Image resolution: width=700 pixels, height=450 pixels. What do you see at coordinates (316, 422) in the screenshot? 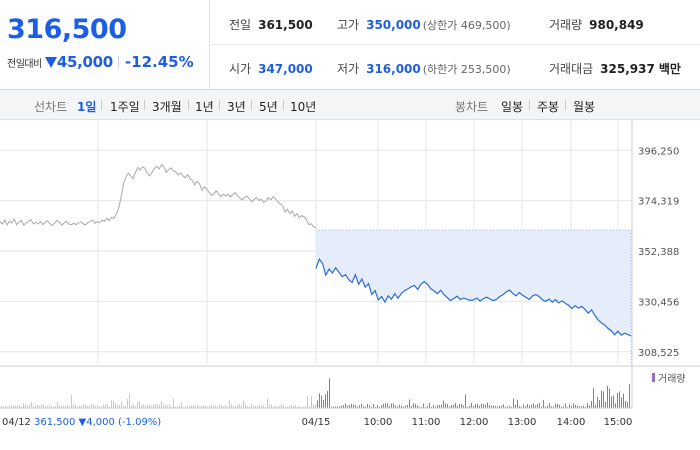
I see `x-tick-label: 04/15` at bounding box center [316, 422].